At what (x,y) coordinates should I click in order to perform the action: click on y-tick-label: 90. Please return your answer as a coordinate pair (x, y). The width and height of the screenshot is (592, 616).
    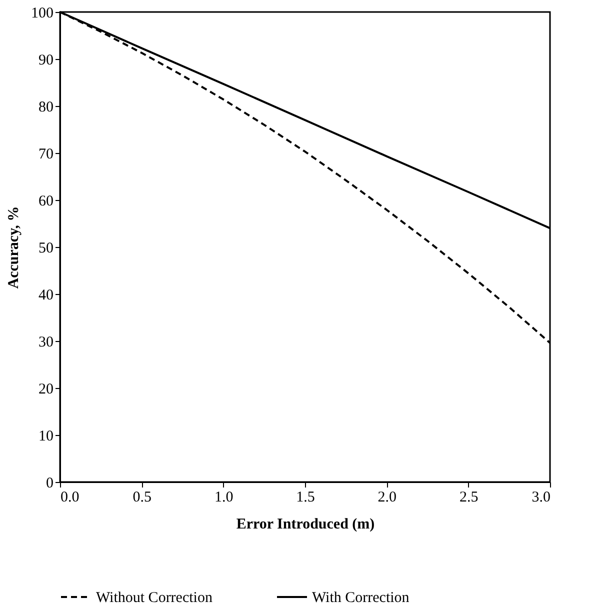
    Looking at the image, I should click on (46, 60).